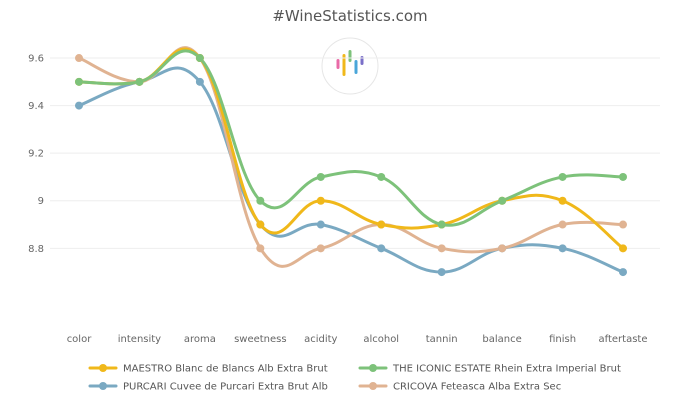 The height and width of the screenshot is (400, 700). Describe the element at coordinates (225, 369) in the screenshot. I see `legend-label: MAESTRO Blanc de Blancs Alb Extra Brut` at that location.